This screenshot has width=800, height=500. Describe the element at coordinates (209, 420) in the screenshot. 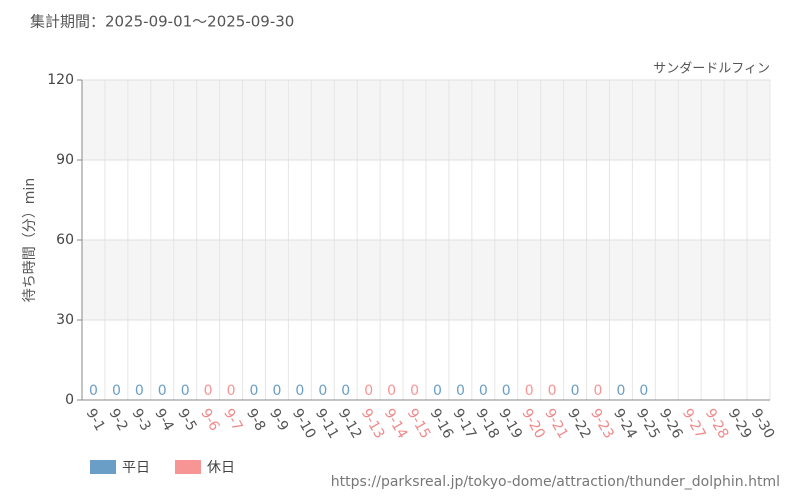

I see `x-tick-label: 9-6` at that location.